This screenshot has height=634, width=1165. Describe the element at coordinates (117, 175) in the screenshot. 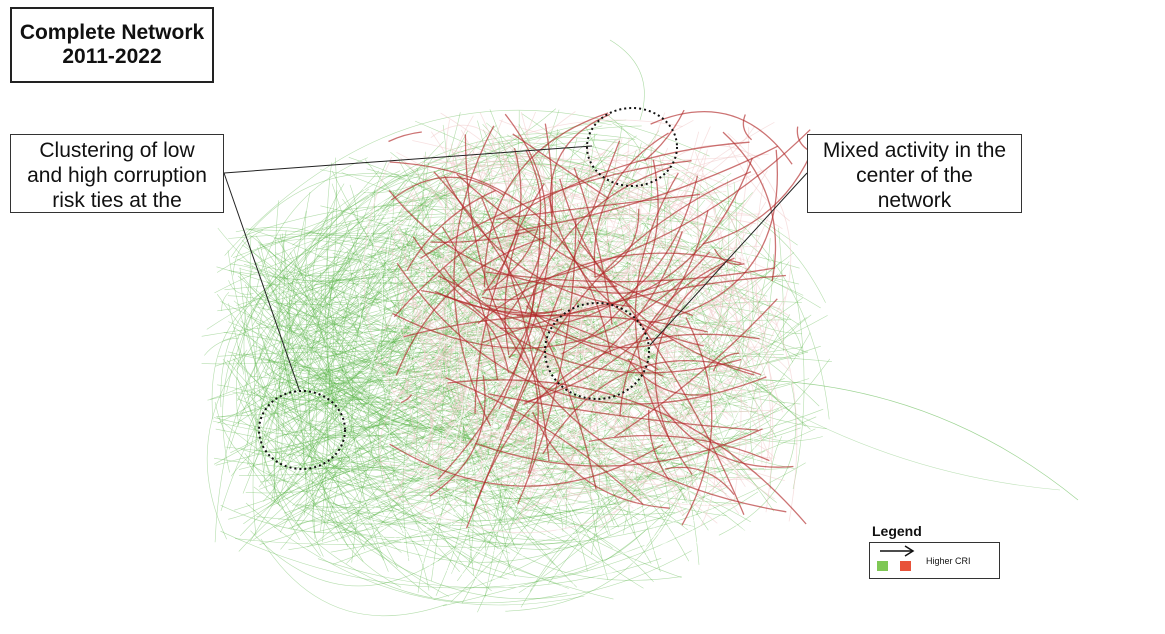

I see `annotation-left-line-2: and high corruption` at that location.